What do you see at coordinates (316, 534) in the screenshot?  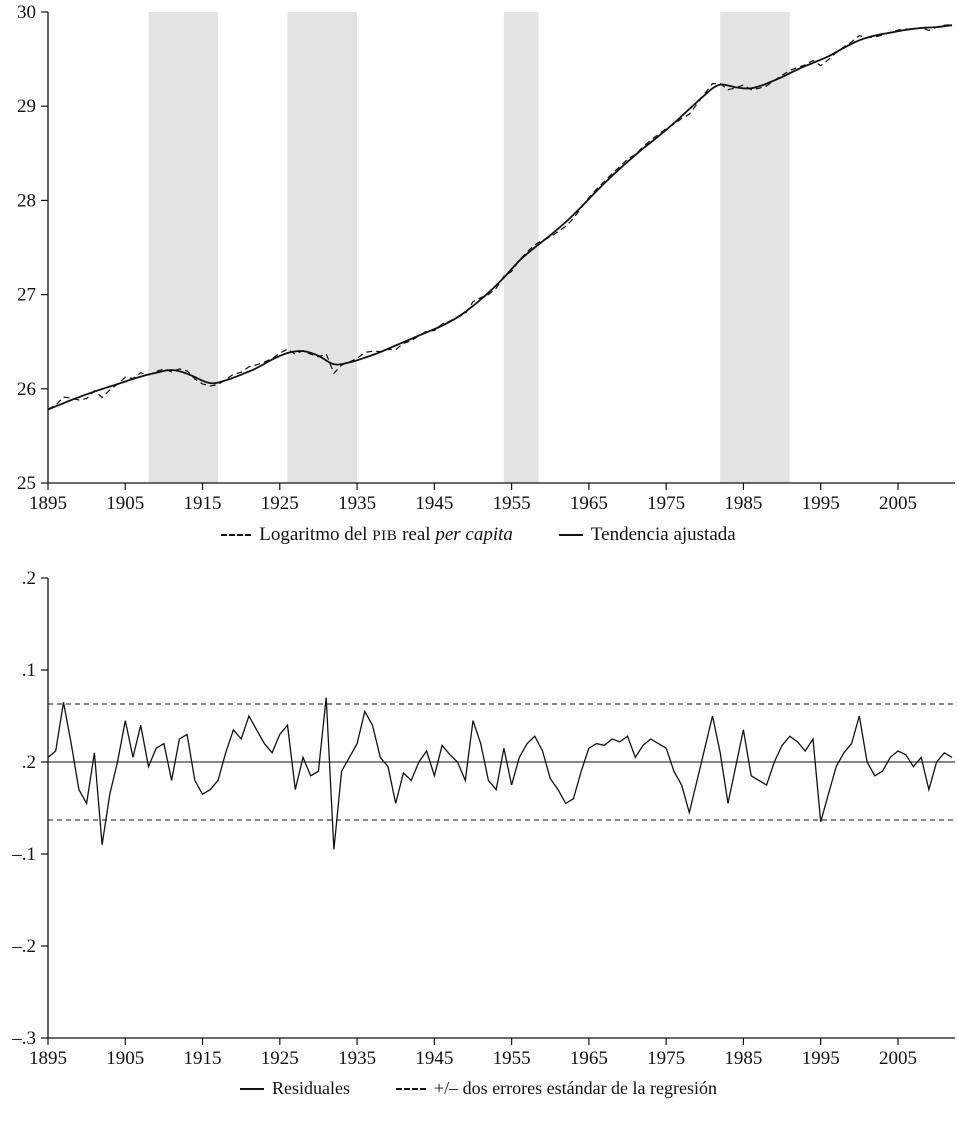 I see `legend-label-log-gdp-pre: Logaritmo del` at bounding box center [316, 534].